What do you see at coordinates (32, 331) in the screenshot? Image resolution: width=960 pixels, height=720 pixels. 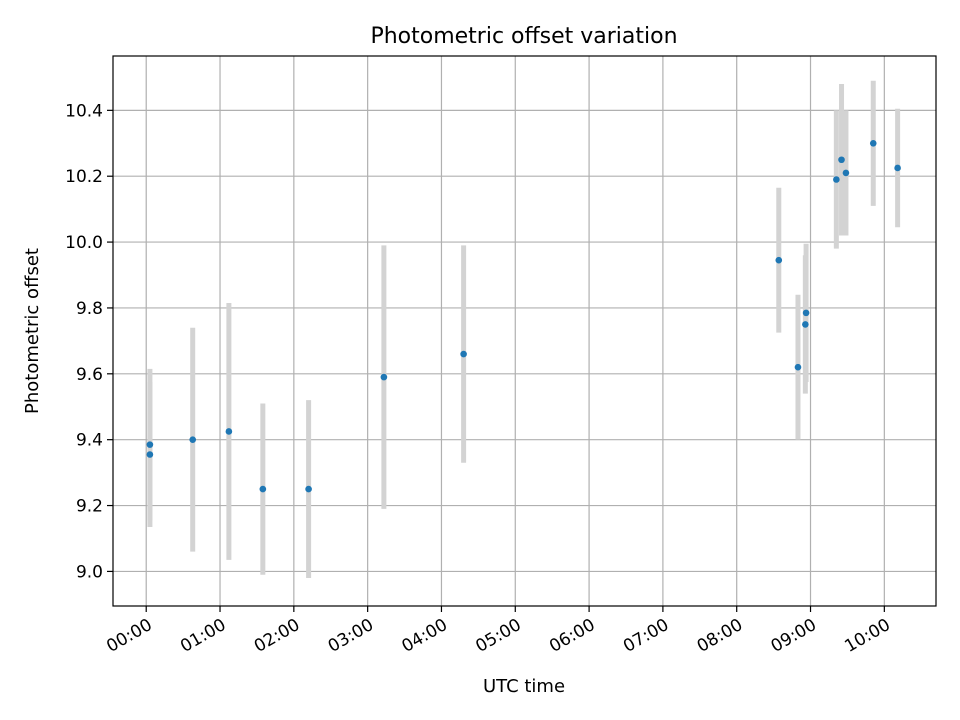 I see `y-axis-label: Photometric offset` at bounding box center [32, 331].